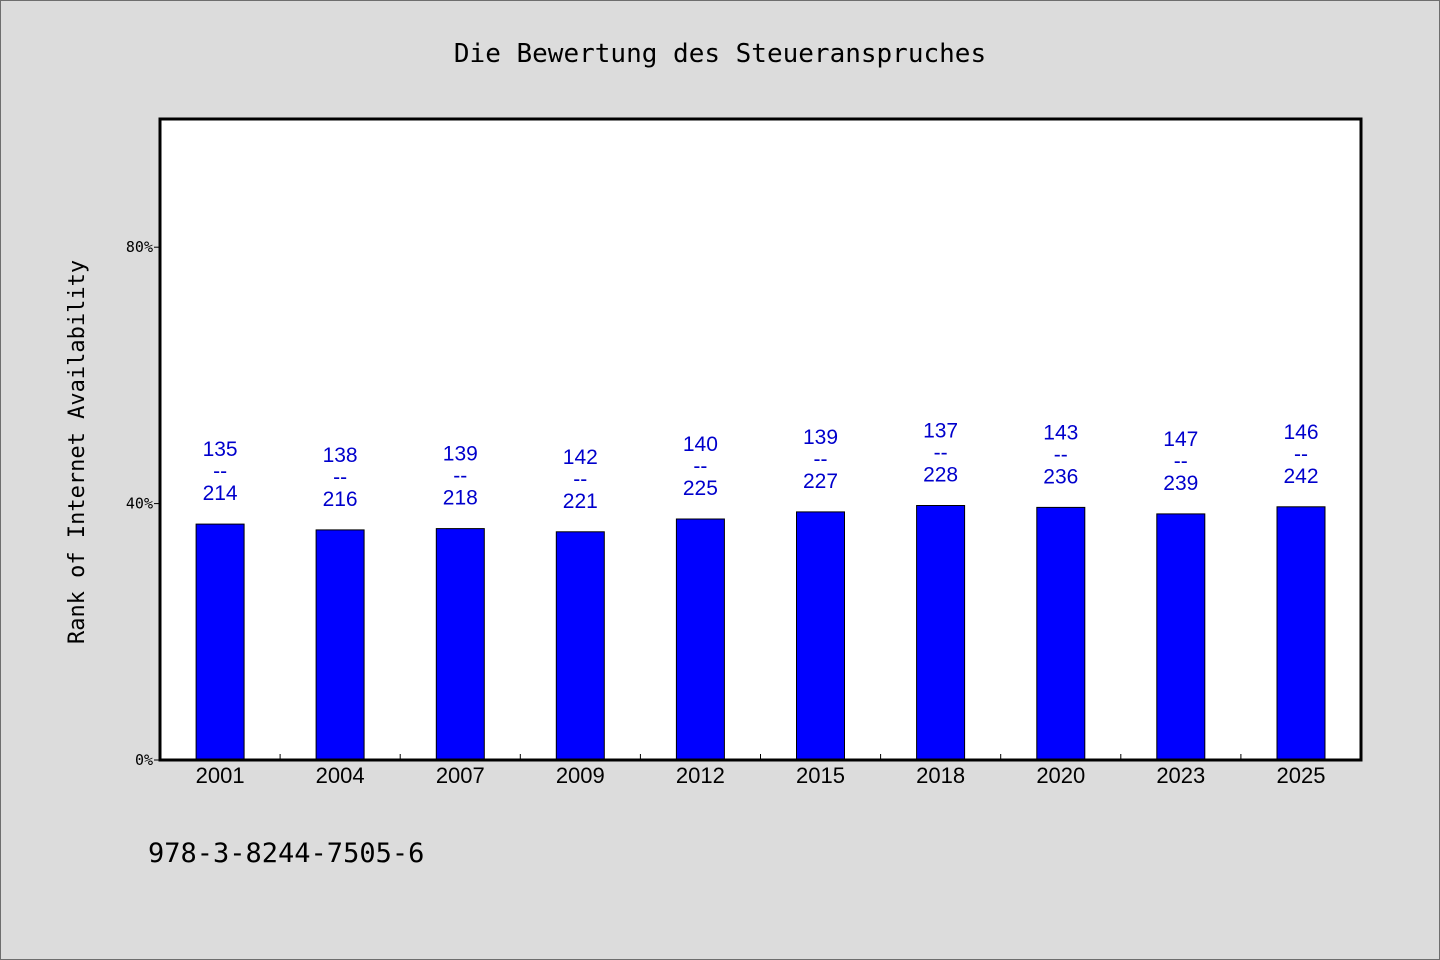  Describe the element at coordinates (139, 504) in the screenshot. I see `y-tick-label-40: 40%` at that location.